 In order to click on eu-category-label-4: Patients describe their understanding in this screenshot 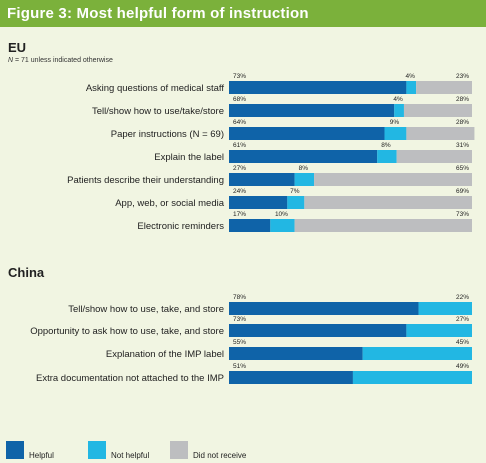, I will do `click(145, 180)`.